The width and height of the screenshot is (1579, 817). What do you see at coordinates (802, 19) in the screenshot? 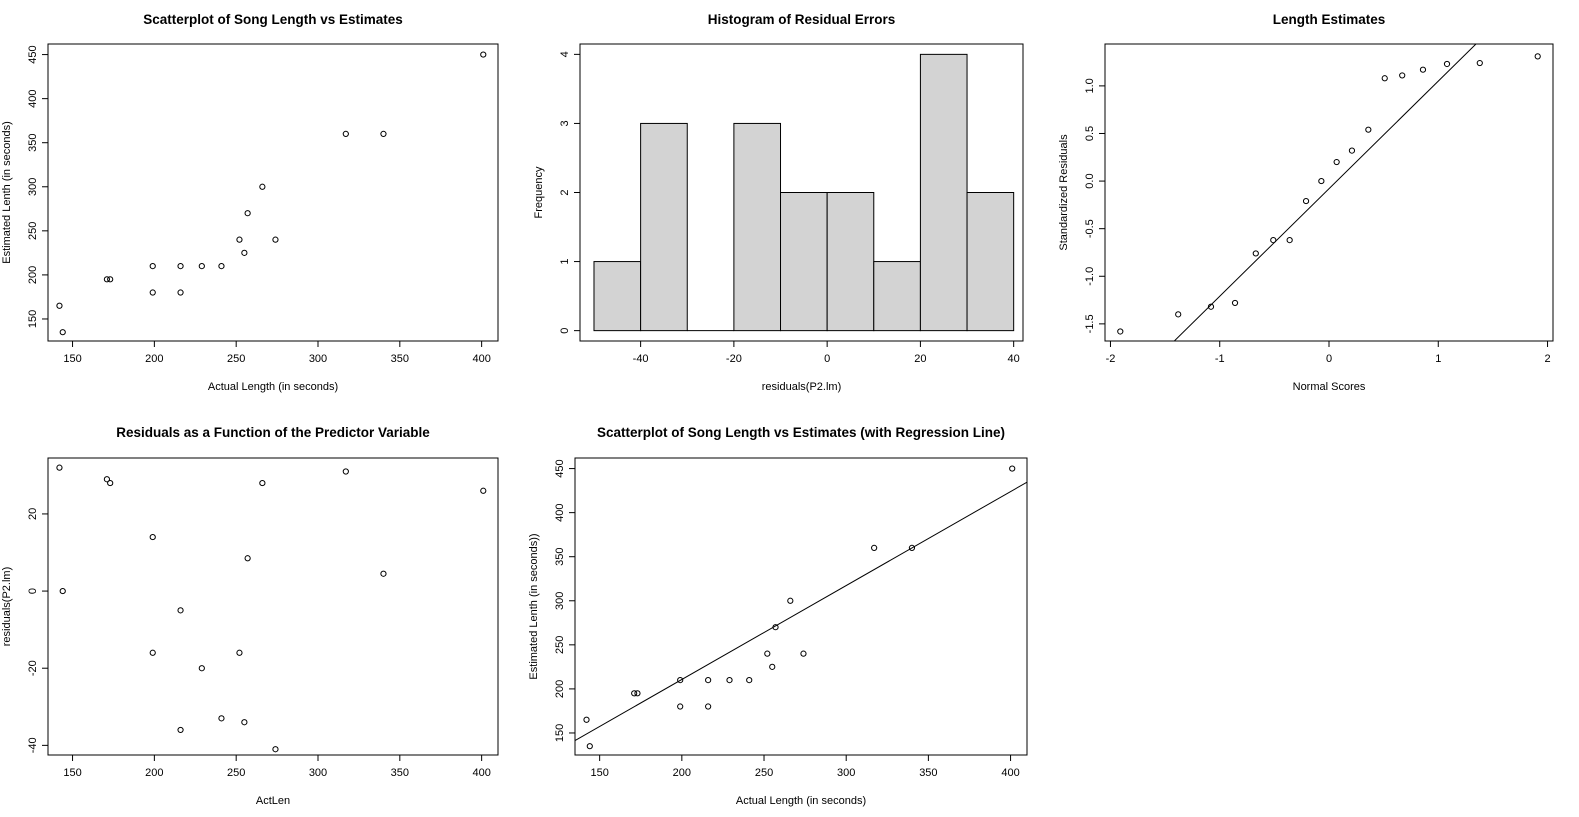
I see `chart-title: Histogram of Residual Errors` at bounding box center [802, 19].